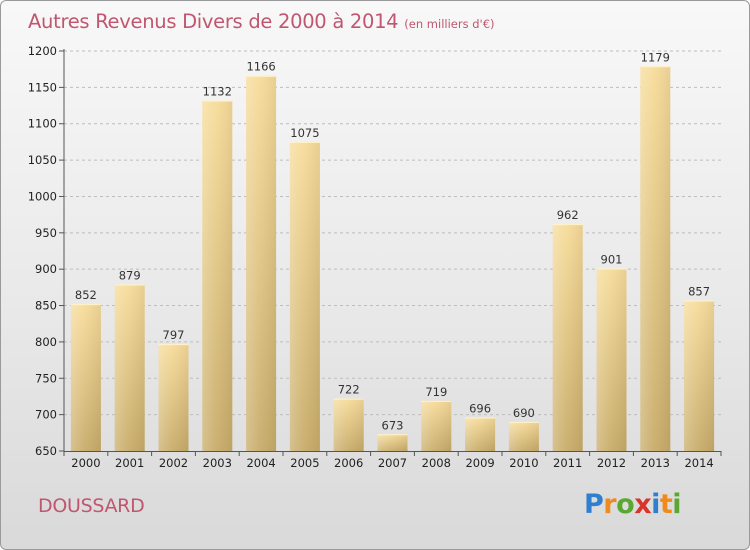 The height and width of the screenshot is (550, 750). What do you see at coordinates (436, 463) in the screenshot?
I see `x-tick-label: 2008` at bounding box center [436, 463].